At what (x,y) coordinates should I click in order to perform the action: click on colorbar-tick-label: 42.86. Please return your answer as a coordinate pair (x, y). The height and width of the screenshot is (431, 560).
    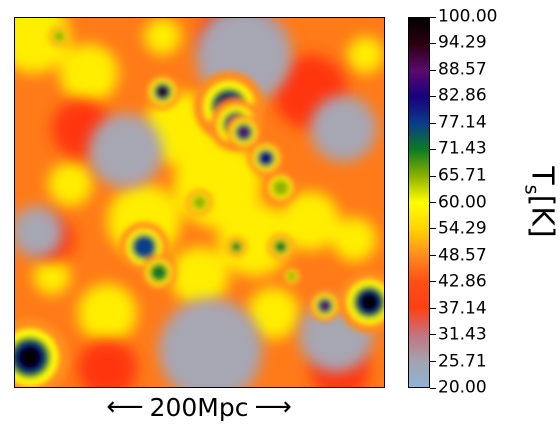
    Looking at the image, I should click on (462, 281).